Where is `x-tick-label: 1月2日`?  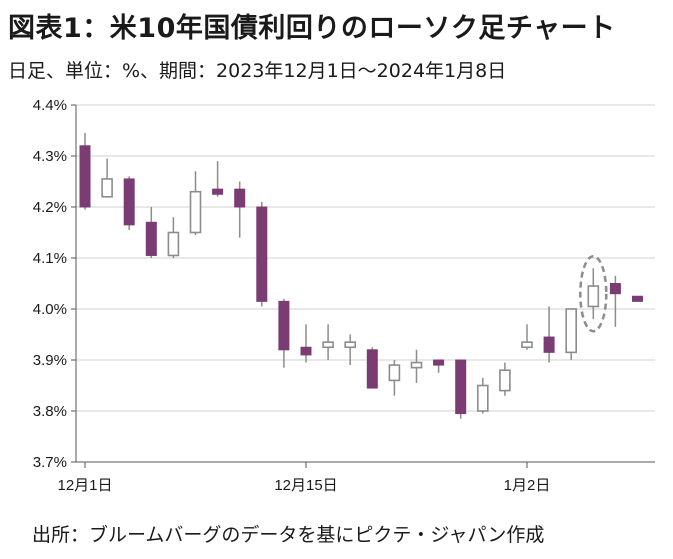 x-tick-label: 1月2日 is located at coordinates (527, 485).